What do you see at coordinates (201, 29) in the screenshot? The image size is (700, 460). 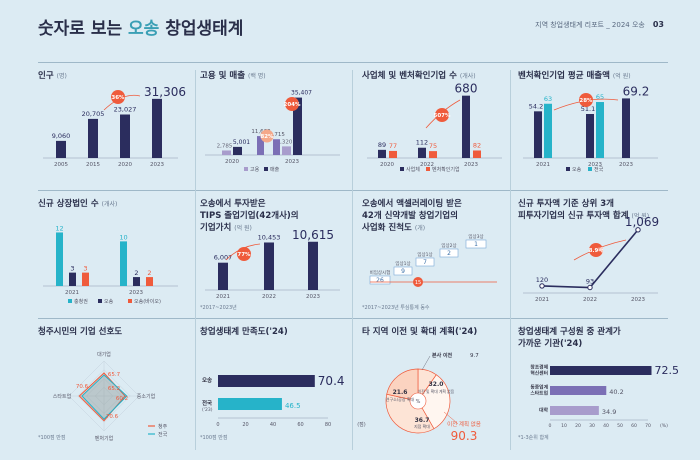 I see `title-suffix: 창업생태계` at bounding box center [201, 29].